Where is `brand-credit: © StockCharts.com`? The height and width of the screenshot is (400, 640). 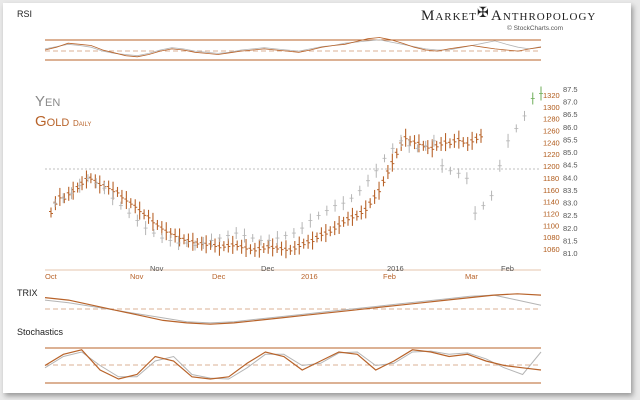
brand-credit: © StockCharts.com is located at coordinates (535, 28).